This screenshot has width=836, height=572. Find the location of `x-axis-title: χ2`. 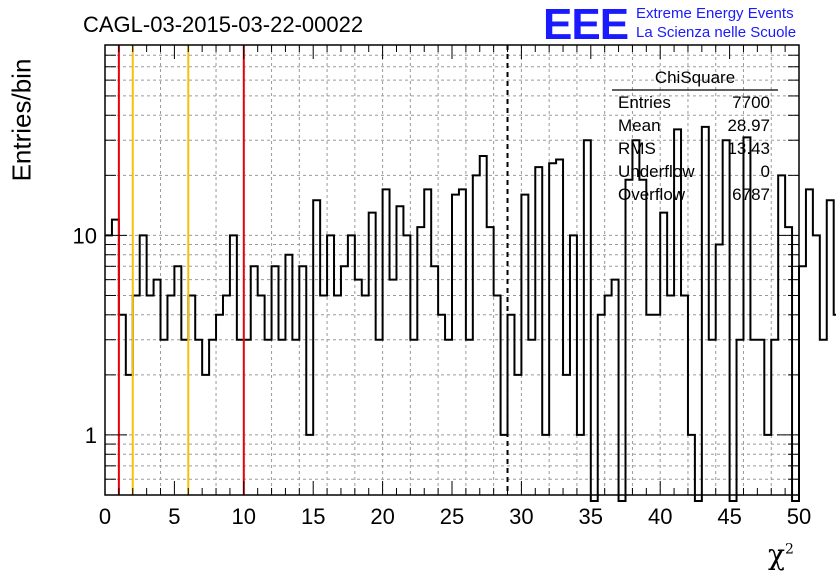

x-axis-title: χ2 is located at coordinates (781, 554).